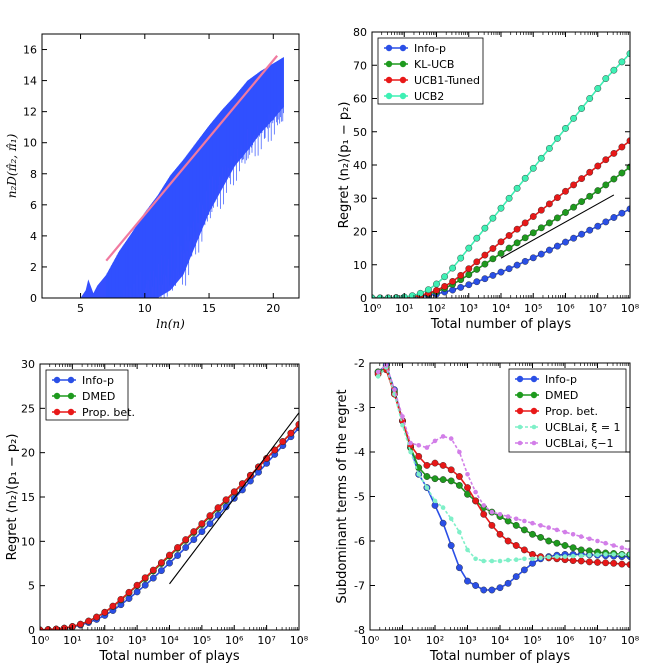 The image size is (664, 664). I want to click on y-tick-label: 0, so click(363, 298).